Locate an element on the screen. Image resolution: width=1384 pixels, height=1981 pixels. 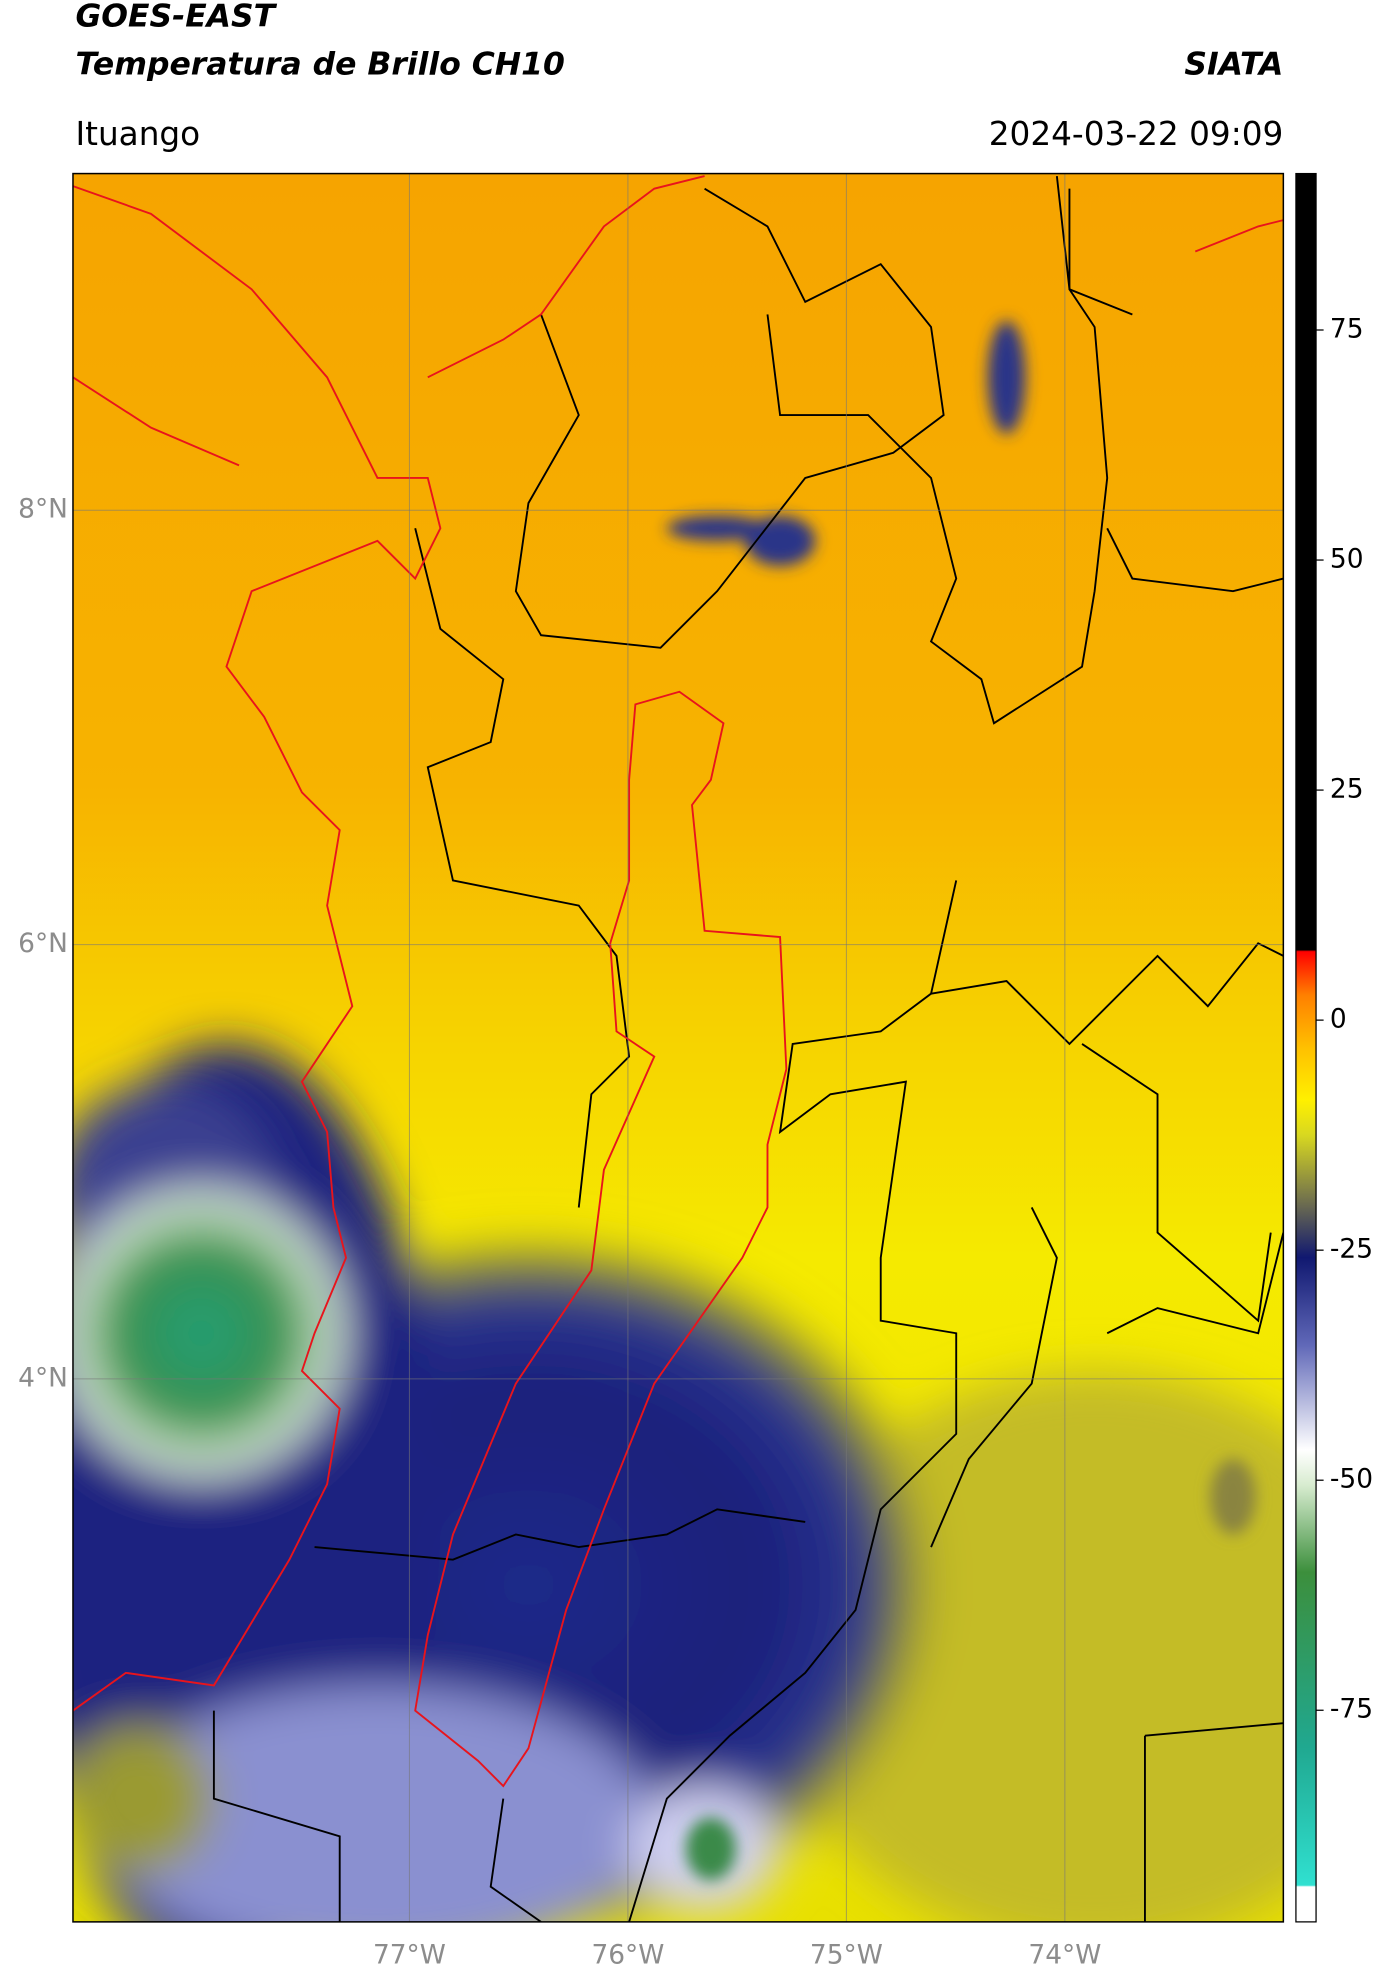
lat-tick-label: 8°N is located at coordinates (43, 509).